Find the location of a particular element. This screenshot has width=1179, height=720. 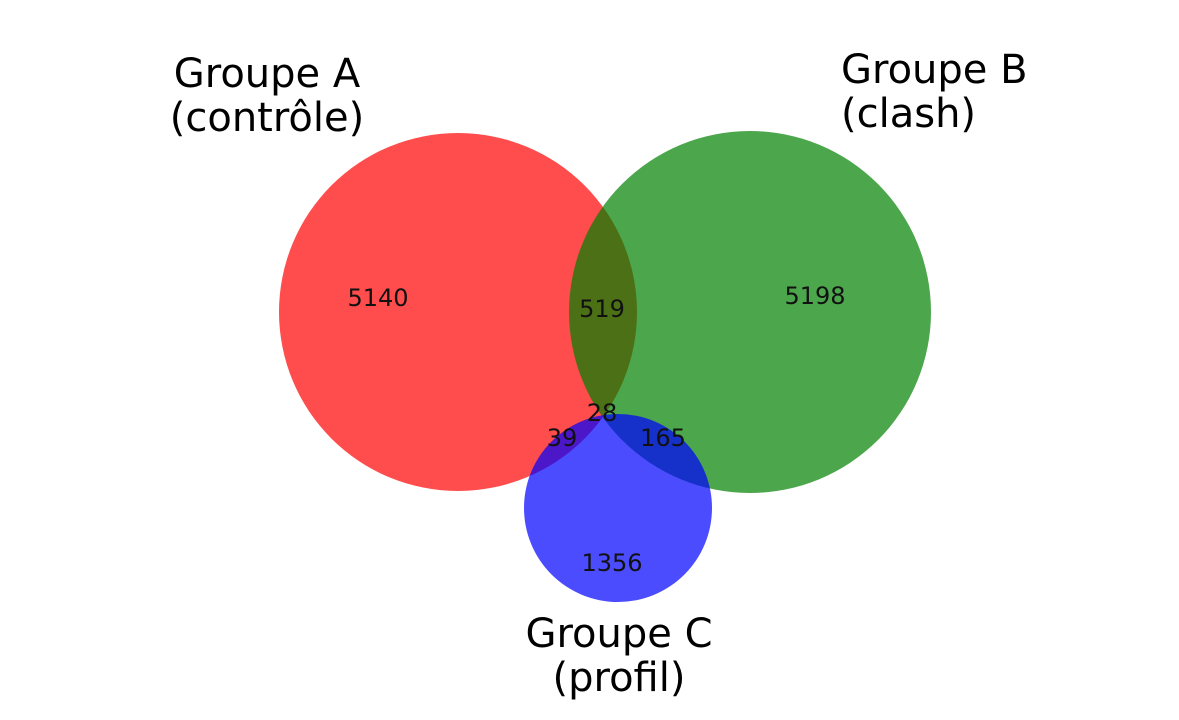

label-groupe-b-line2: (clash) is located at coordinates (909, 114).